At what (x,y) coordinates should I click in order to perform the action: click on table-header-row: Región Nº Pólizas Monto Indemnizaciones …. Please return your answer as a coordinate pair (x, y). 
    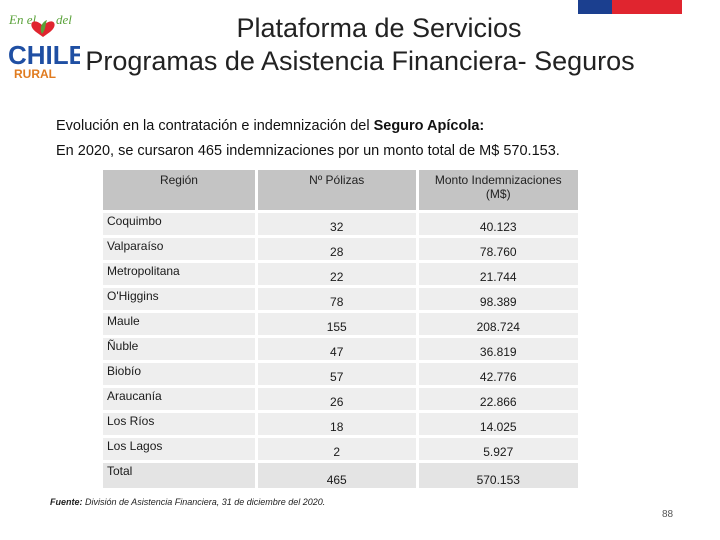
    Looking at the image, I should click on (340, 190).